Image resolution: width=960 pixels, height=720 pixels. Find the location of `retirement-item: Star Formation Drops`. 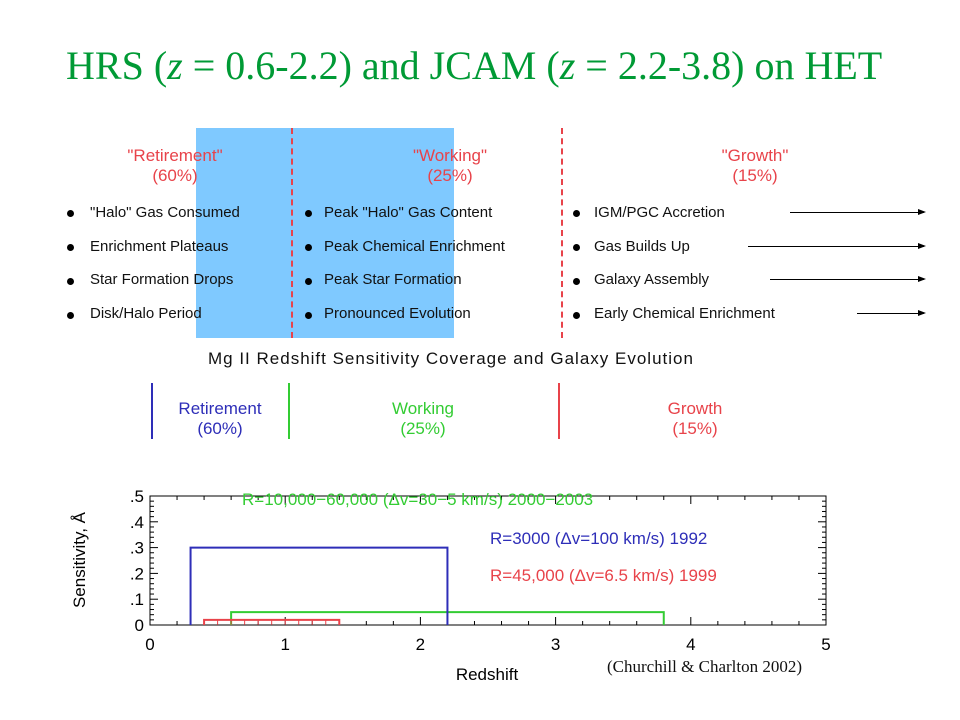

retirement-item: Star Formation Drops is located at coordinates (162, 279).